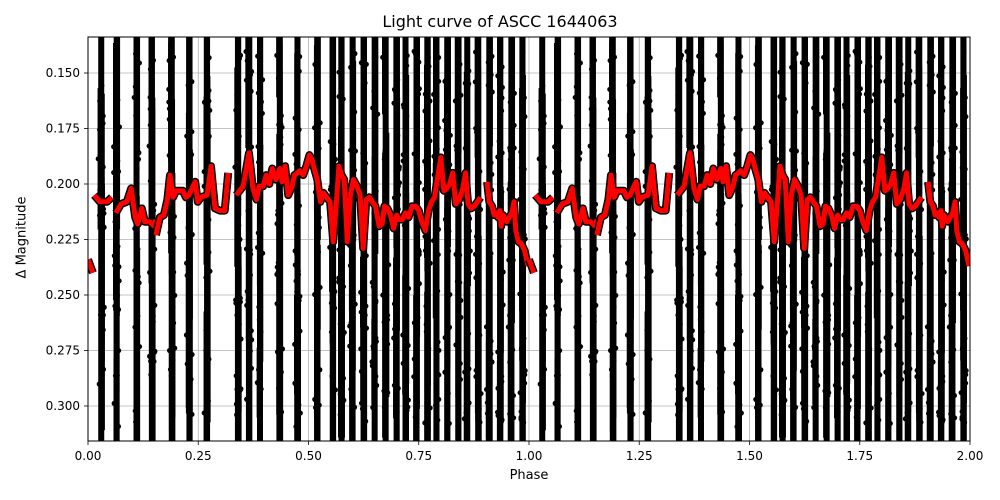 This screenshot has height=500, width=1000. What do you see at coordinates (308, 456) in the screenshot?
I see `x-tick-label: 0.50` at bounding box center [308, 456].